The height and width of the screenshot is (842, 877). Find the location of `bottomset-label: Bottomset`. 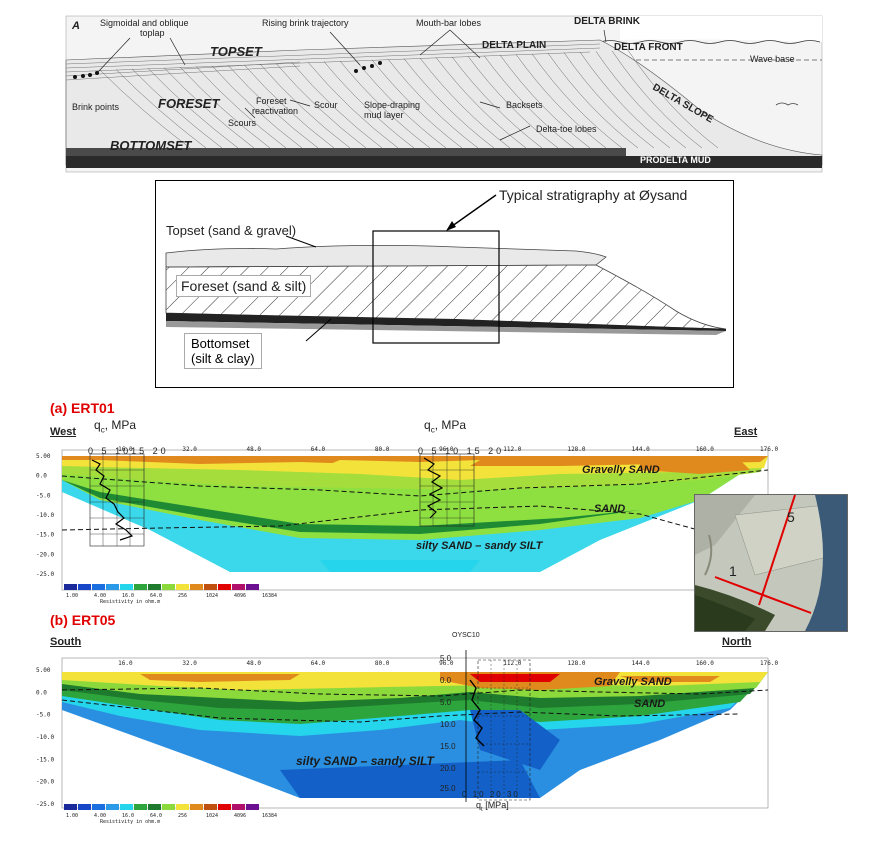

bottomset-label: Bottomset is located at coordinates (220, 343).